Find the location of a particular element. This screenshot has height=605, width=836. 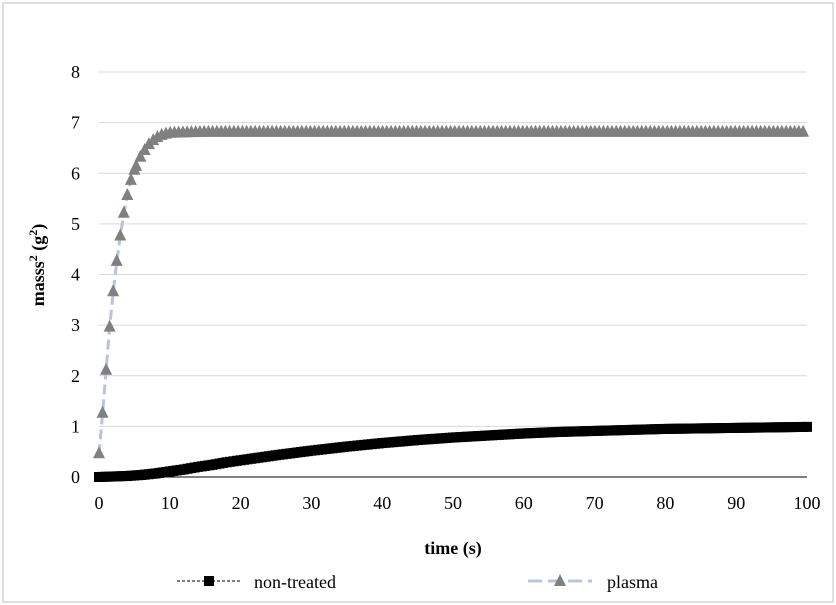

y-tick-label: 7 is located at coordinates (75, 123).